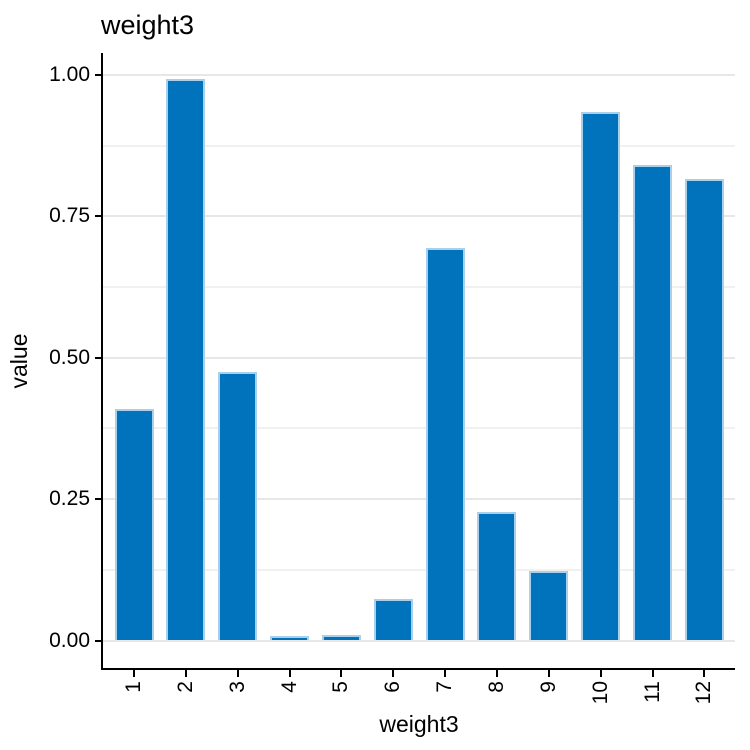 The width and height of the screenshot is (750, 750). Describe the element at coordinates (393, 687) in the screenshot. I see `x-tick-label: 6` at that location.